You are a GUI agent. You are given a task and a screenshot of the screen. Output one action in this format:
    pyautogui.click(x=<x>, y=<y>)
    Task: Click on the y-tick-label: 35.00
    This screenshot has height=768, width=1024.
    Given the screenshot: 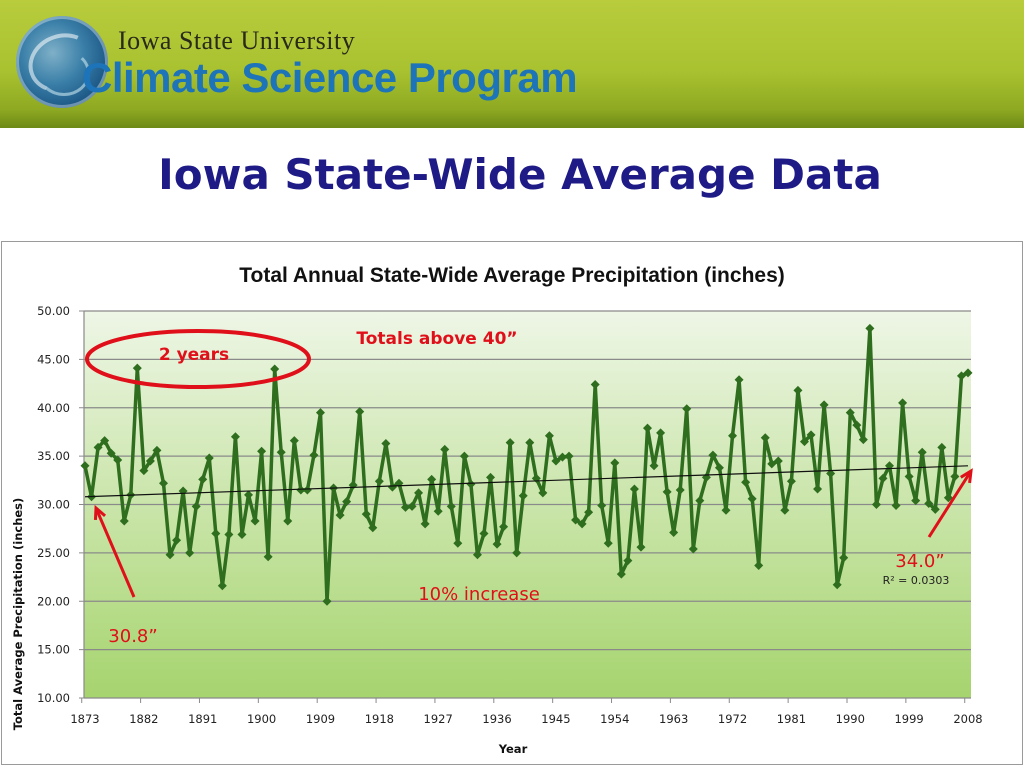 What is the action you would take?
    pyautogui.click(x=53, y=456)
    